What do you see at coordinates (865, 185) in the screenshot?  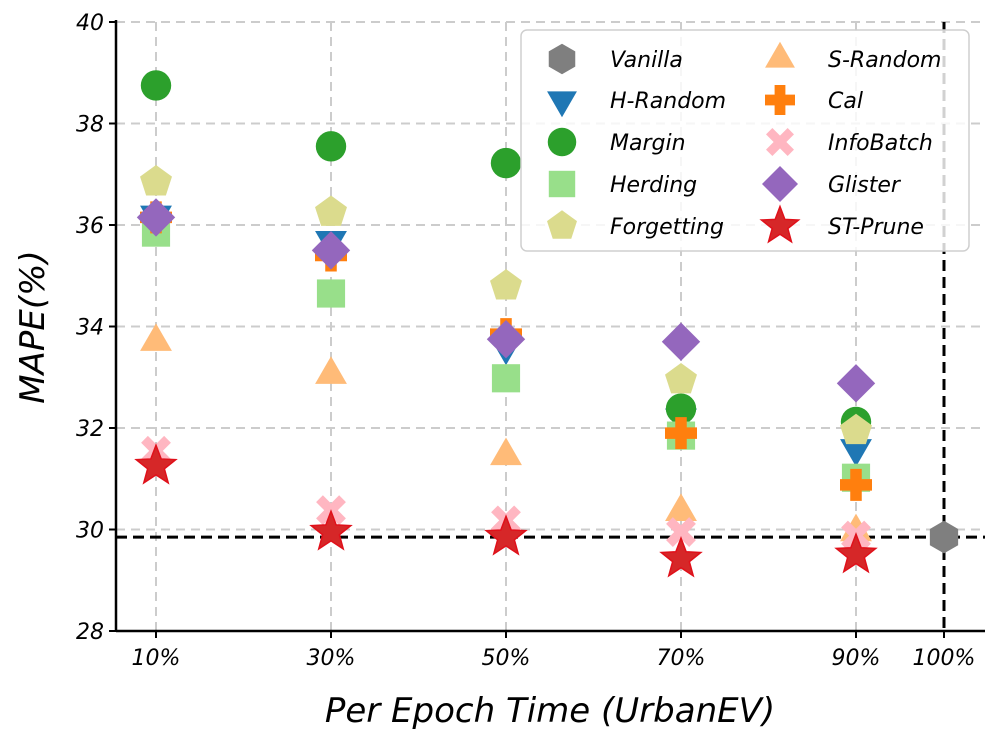 I see `legend-label: Glister` at bounding box center [865, 185].